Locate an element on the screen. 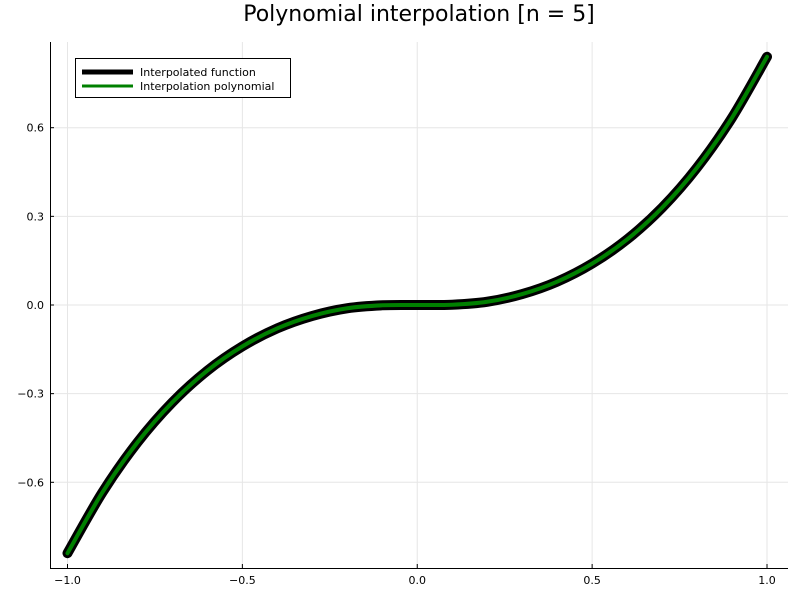 The height and width of the screenshot is (600, 800). x-tick-label: 0.5 is located at coordinates (592, 580).